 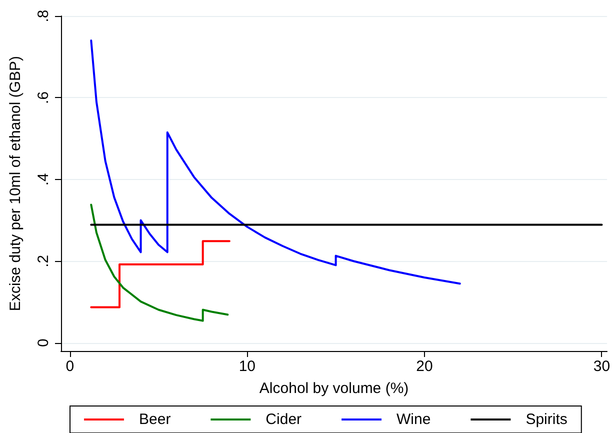 I want to click on line-series, so click(x=159, y=263).